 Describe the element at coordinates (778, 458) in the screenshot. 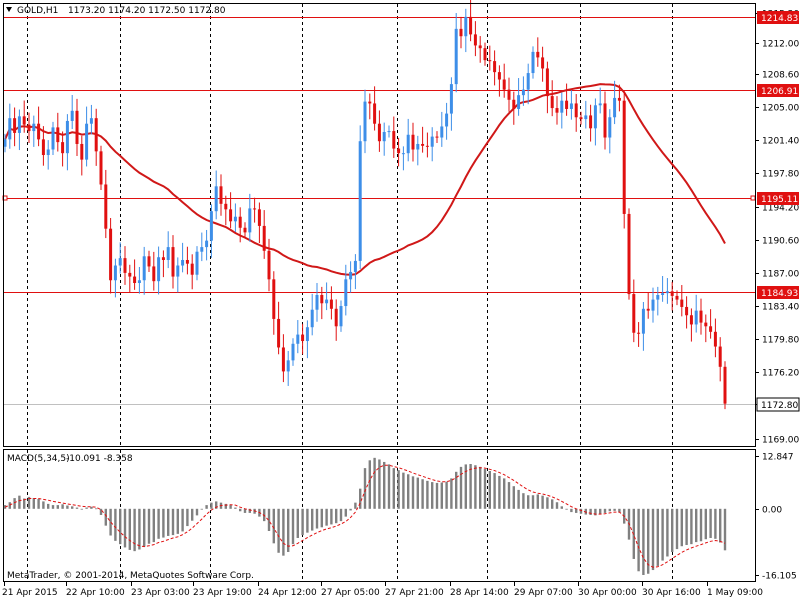

I see `macd-tick-label: 12.847` at that location.